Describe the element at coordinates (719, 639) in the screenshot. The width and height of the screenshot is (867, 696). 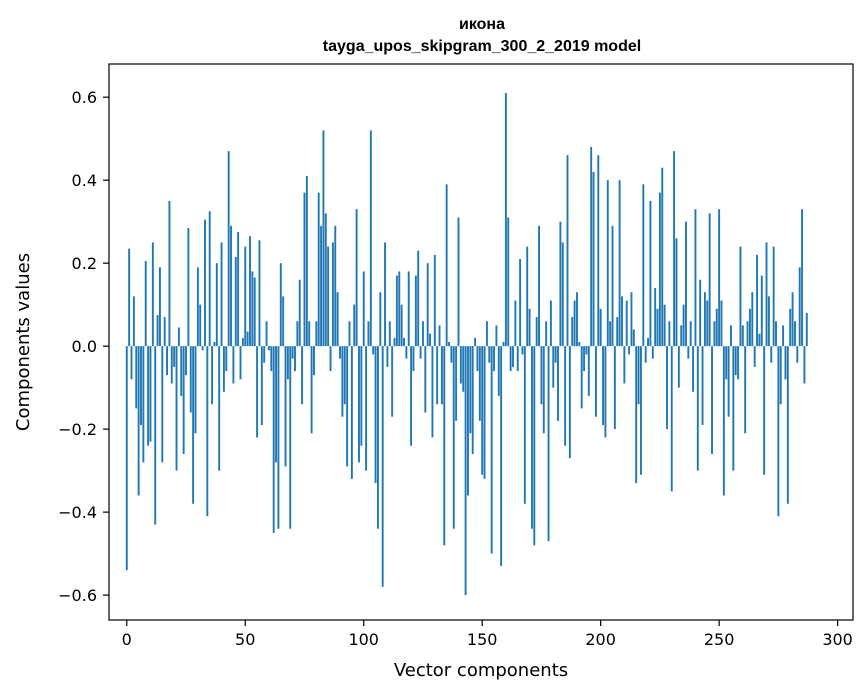
I see `x-tick-label-250: 250` at that location.